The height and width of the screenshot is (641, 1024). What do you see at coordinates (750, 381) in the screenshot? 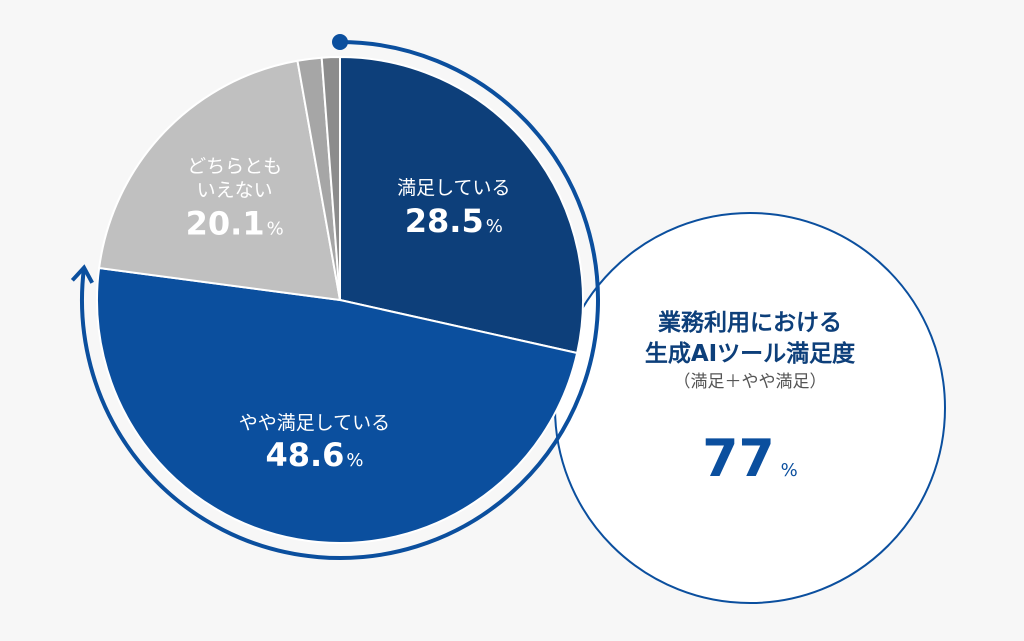
I see `summary-subtitle: （満足＋やや満足）` at bounding box center [750, 381].